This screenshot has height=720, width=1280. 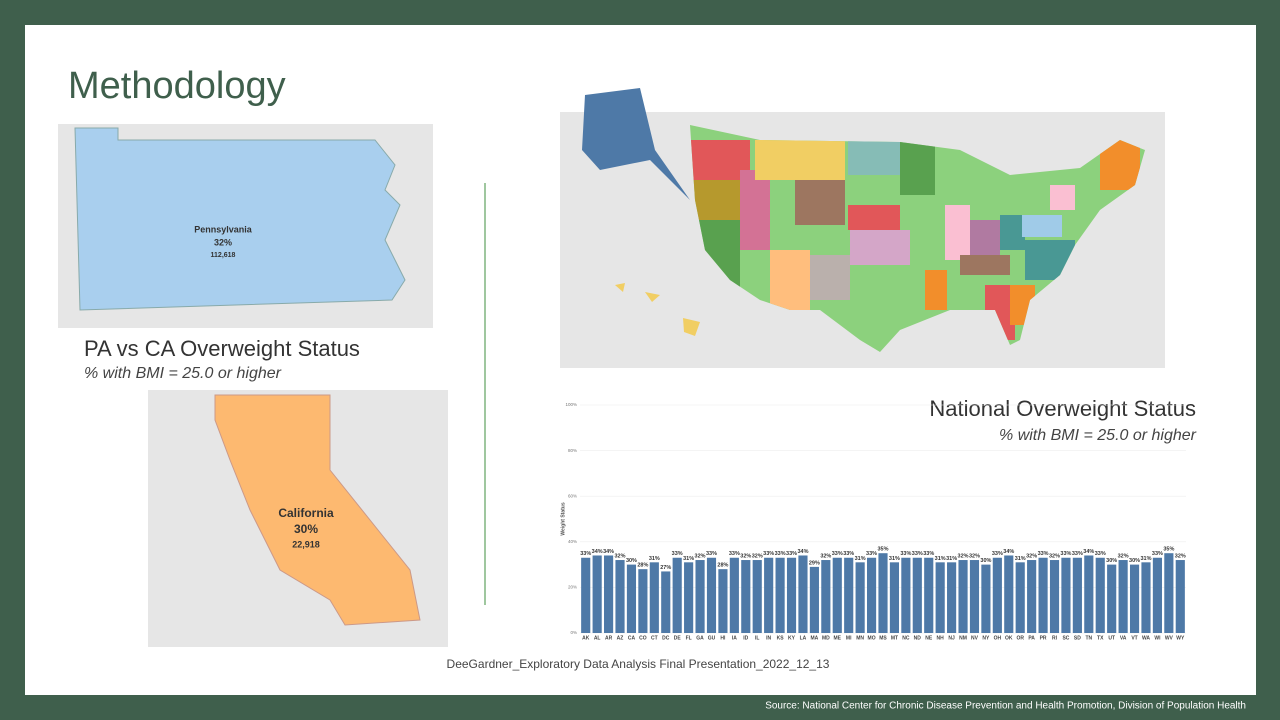 I want to click on ca-count: 22,918, so click(x=306, y=544).